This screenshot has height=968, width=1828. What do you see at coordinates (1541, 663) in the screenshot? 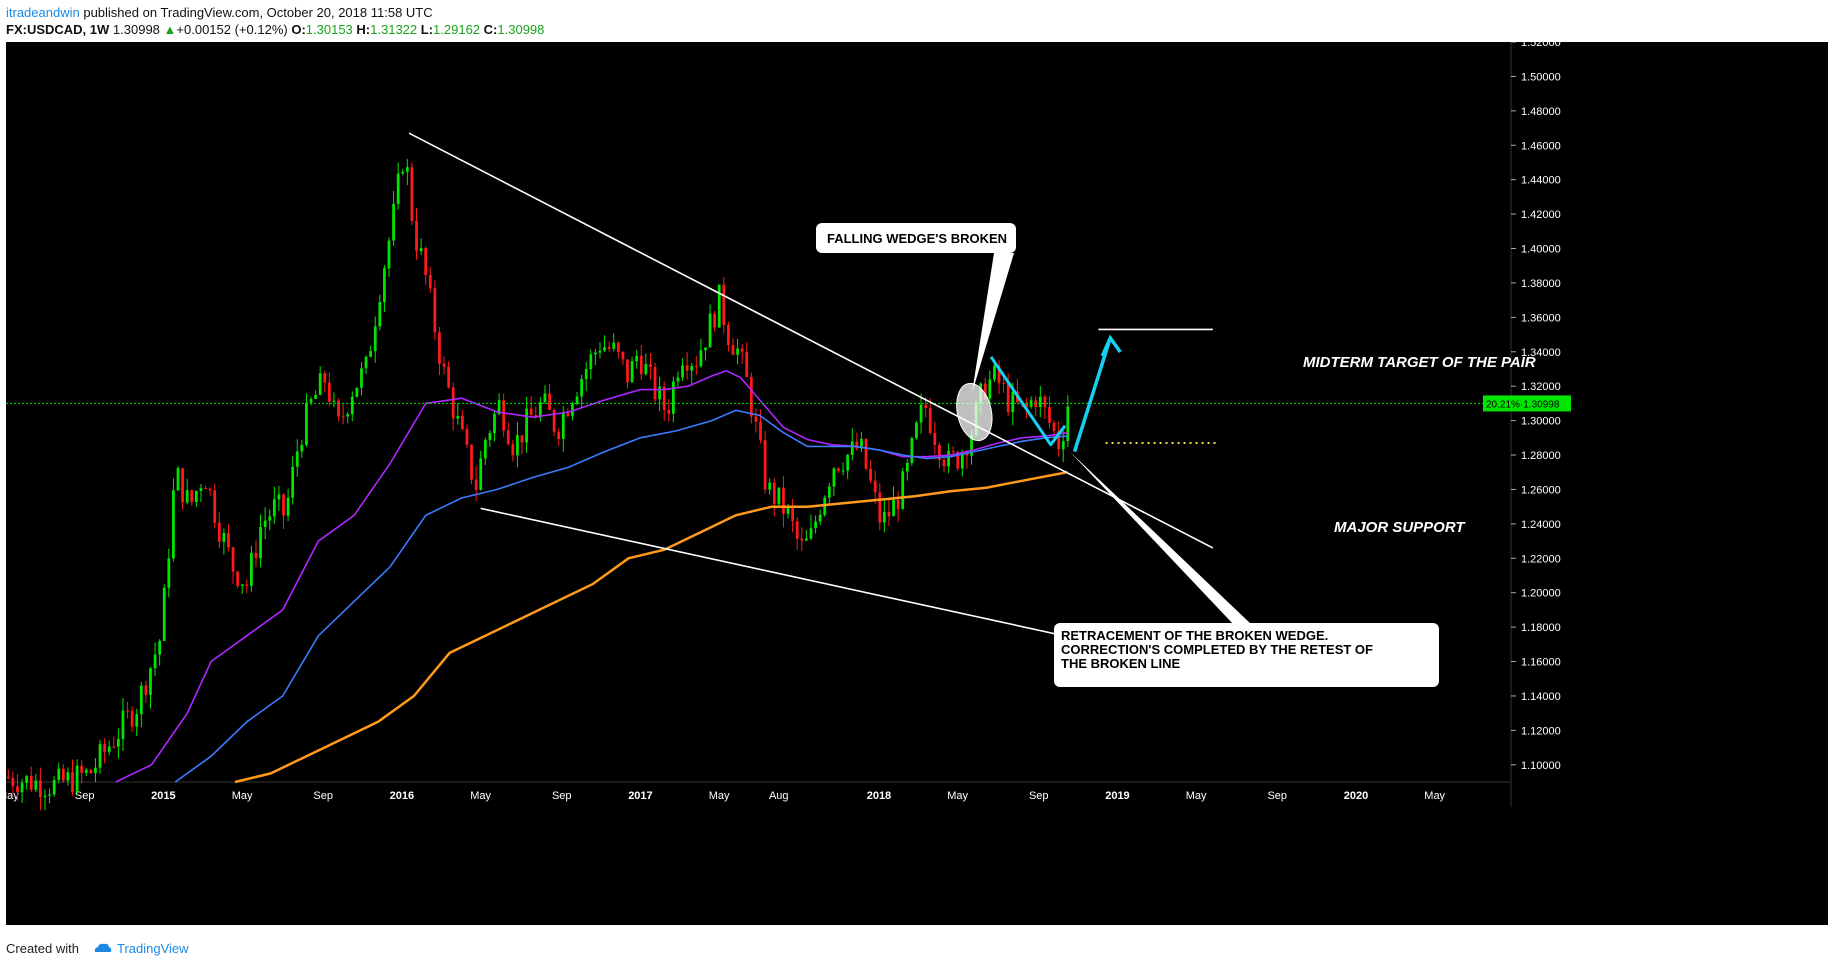
I see `y-tick-label: 1.16000` at bounding box center [1541, 663].